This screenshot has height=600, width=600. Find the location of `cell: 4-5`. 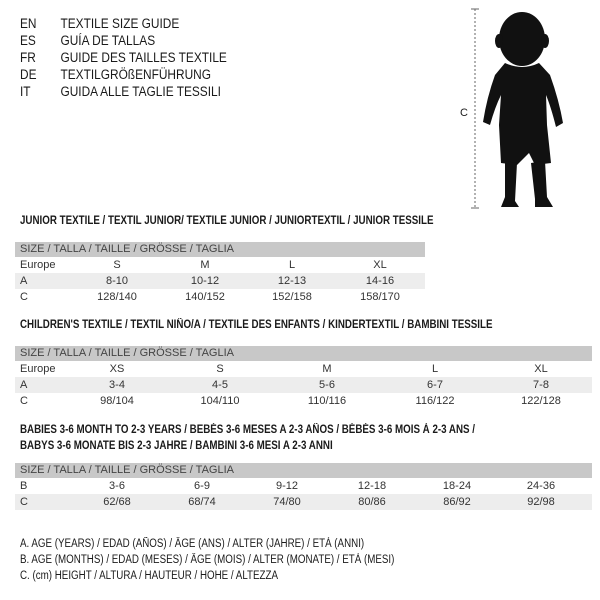

cell: 4-5 is located at coordinates (220, 385).